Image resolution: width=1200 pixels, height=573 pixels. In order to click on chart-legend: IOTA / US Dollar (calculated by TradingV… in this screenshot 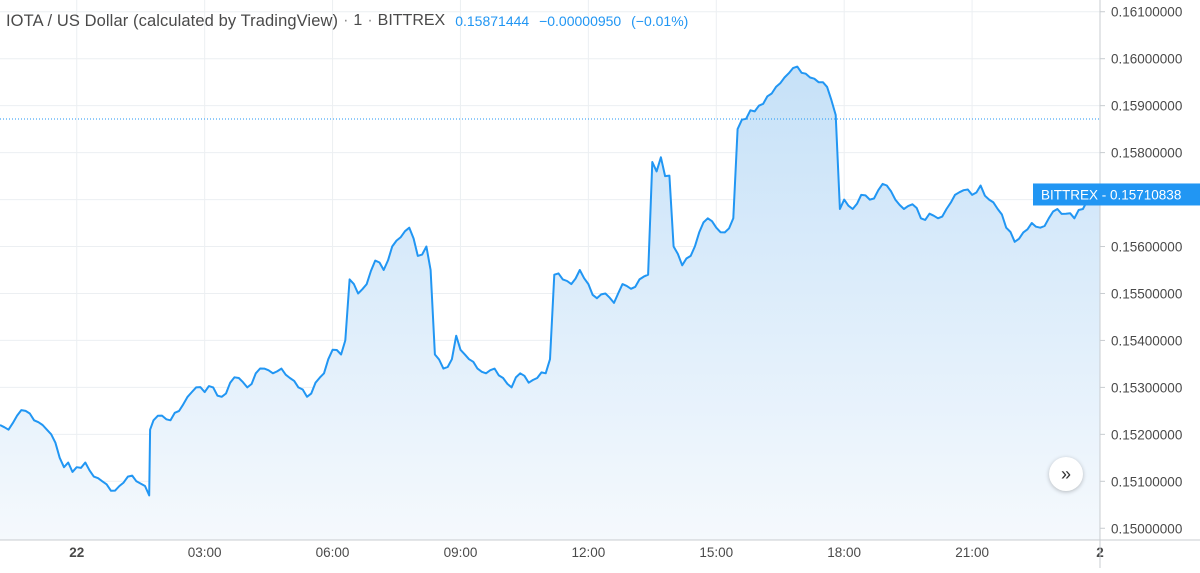, I will do `click(350, 21)`.